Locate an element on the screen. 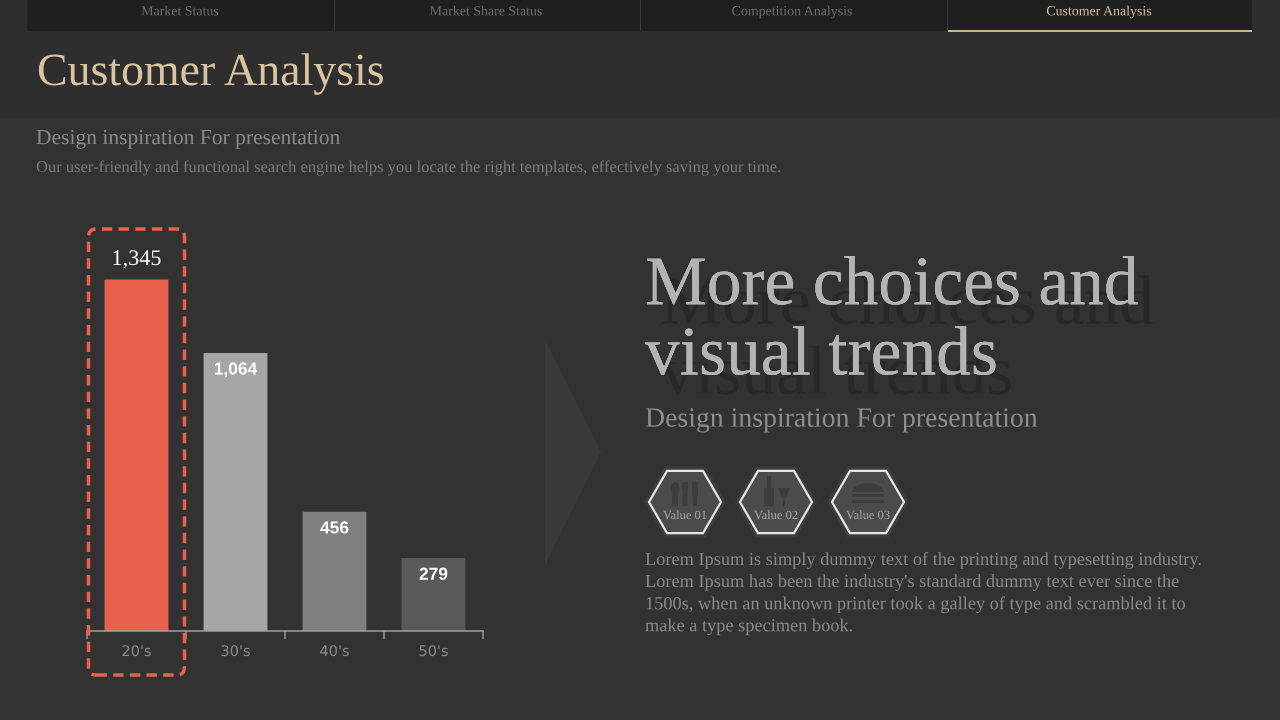  text: Customer Analysis is located at coordinates (1099, 12).